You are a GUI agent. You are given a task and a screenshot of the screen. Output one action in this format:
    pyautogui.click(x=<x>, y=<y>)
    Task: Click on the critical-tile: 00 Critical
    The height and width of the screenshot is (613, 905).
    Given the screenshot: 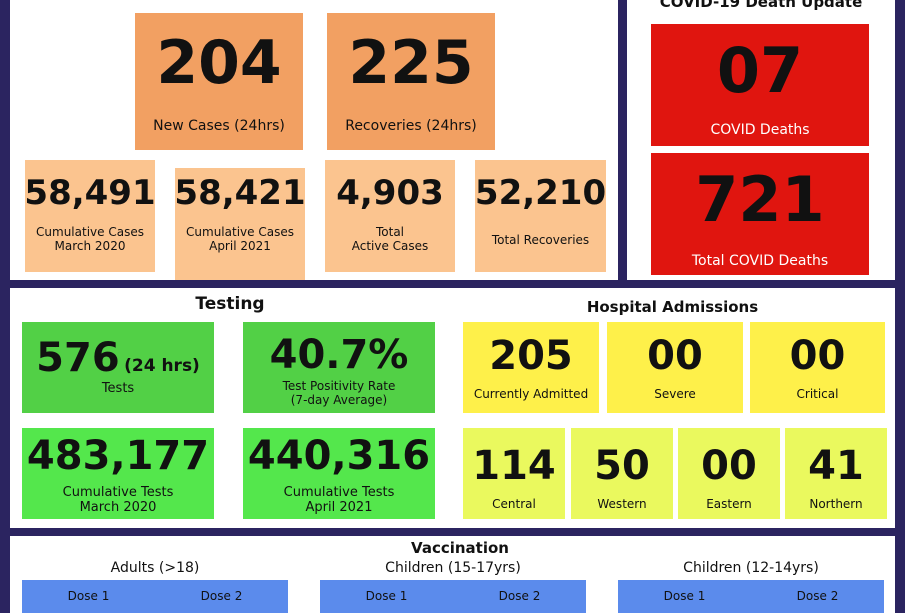 What is the action you would take?
    pyautogui.click(x=817, y=367)
    